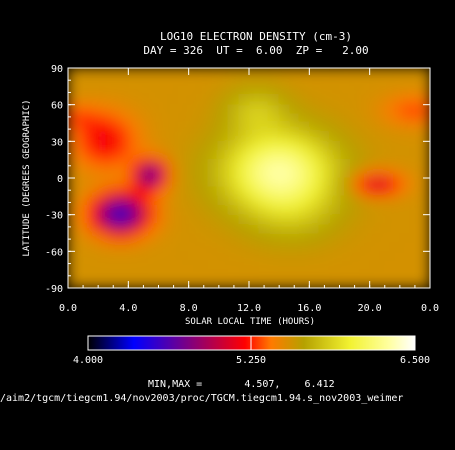  What do you see at coordinates (128, 308) in the screenshot?
I see `x-tick-label: 4.0` at bounding box center [128, 308].